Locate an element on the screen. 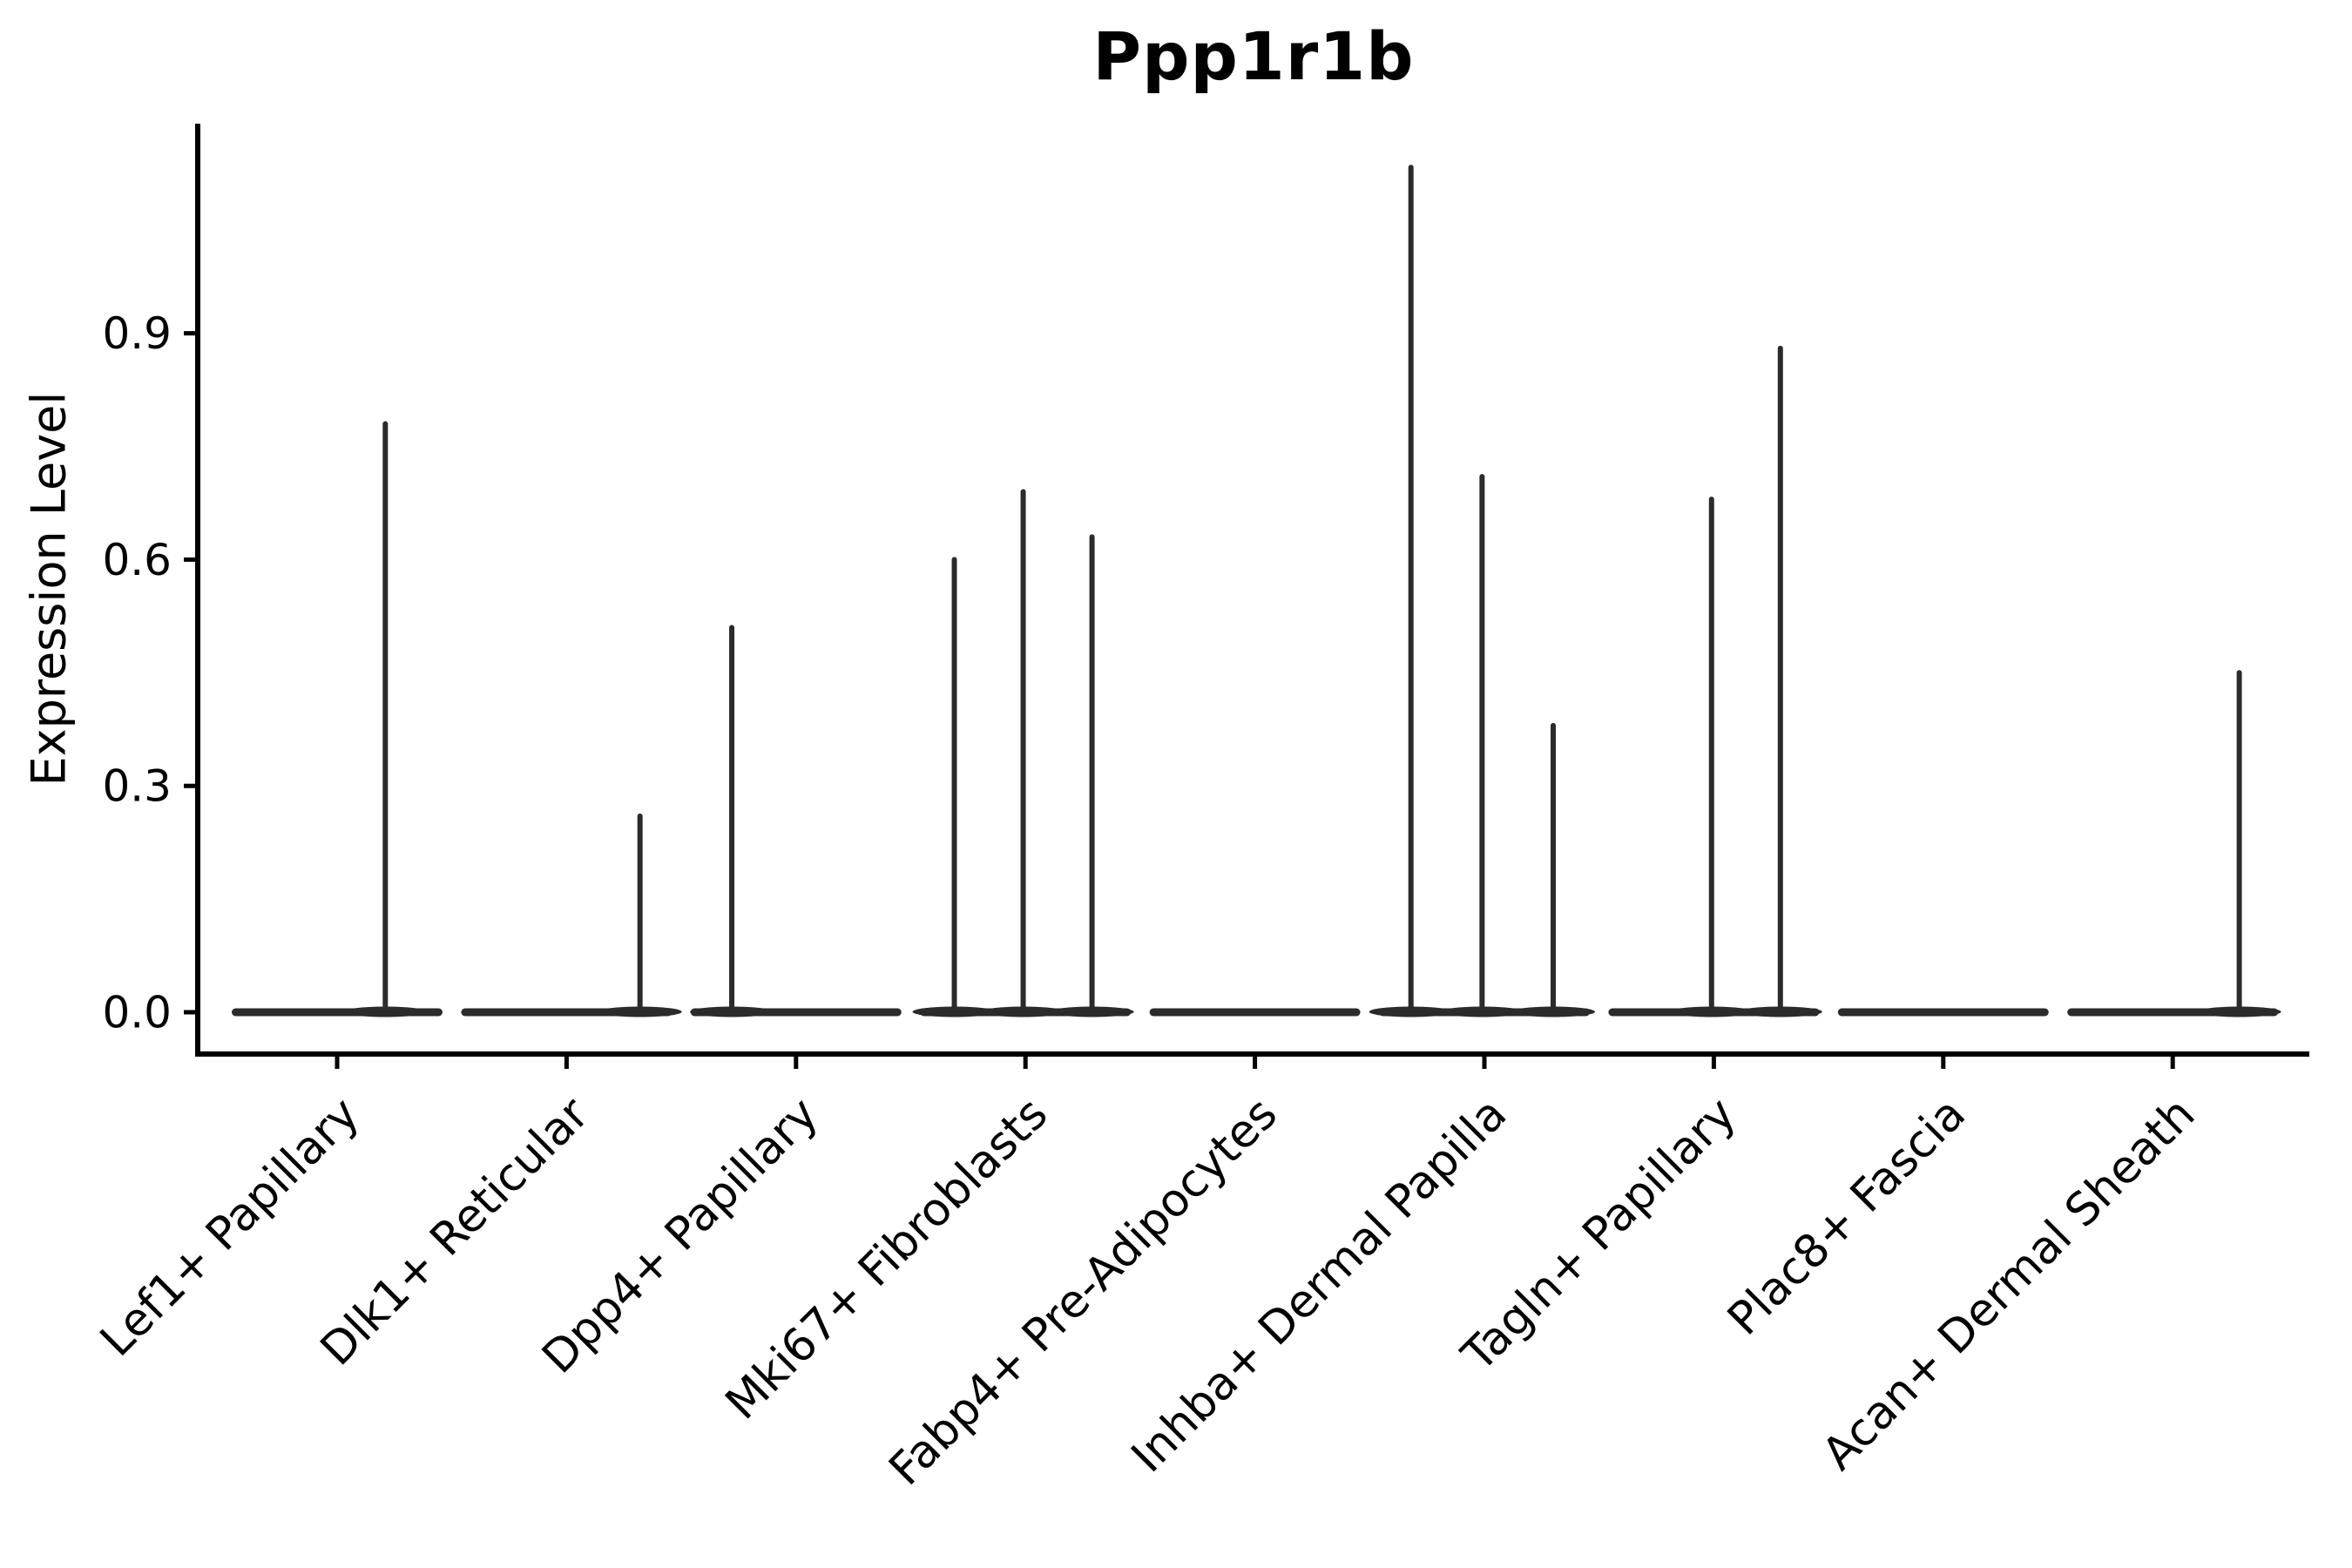  x-tick-label: Plac8+ Fascia is located at coordinates (1847, 1217).